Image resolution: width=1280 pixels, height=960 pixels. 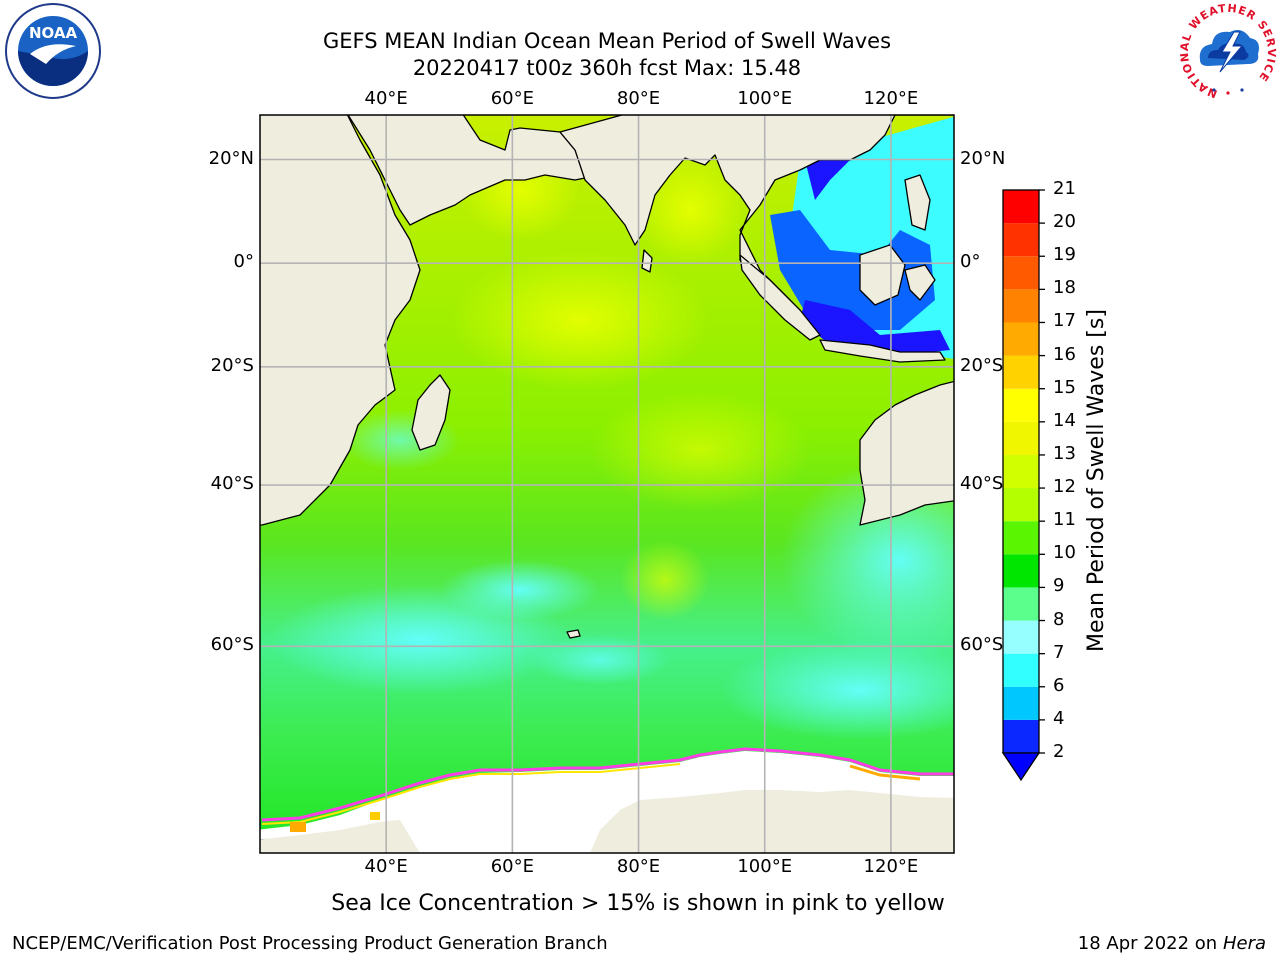 I want to click on lon-tick-top: 40°E, so click(x=386, y=98).